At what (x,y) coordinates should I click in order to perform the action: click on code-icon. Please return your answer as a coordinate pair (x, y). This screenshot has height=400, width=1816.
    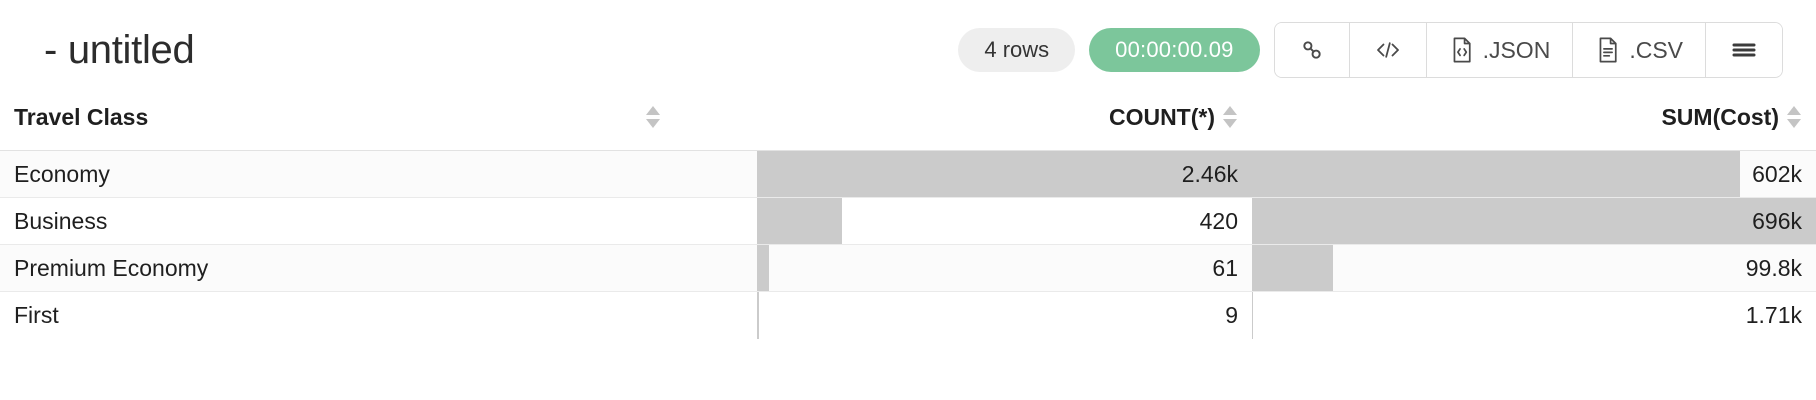
    Looking at the image, I should click on (1388, 50).